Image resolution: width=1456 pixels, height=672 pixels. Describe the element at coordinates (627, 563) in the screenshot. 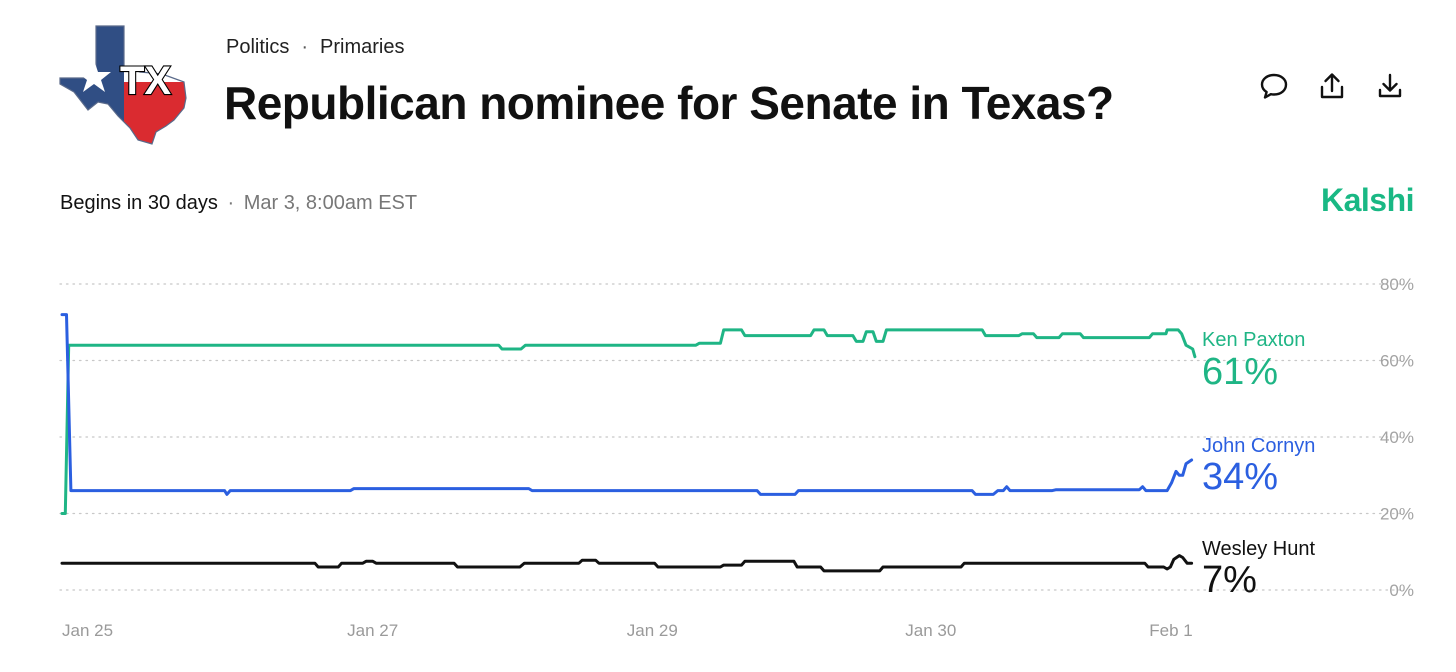

I see `series-line` at that location.